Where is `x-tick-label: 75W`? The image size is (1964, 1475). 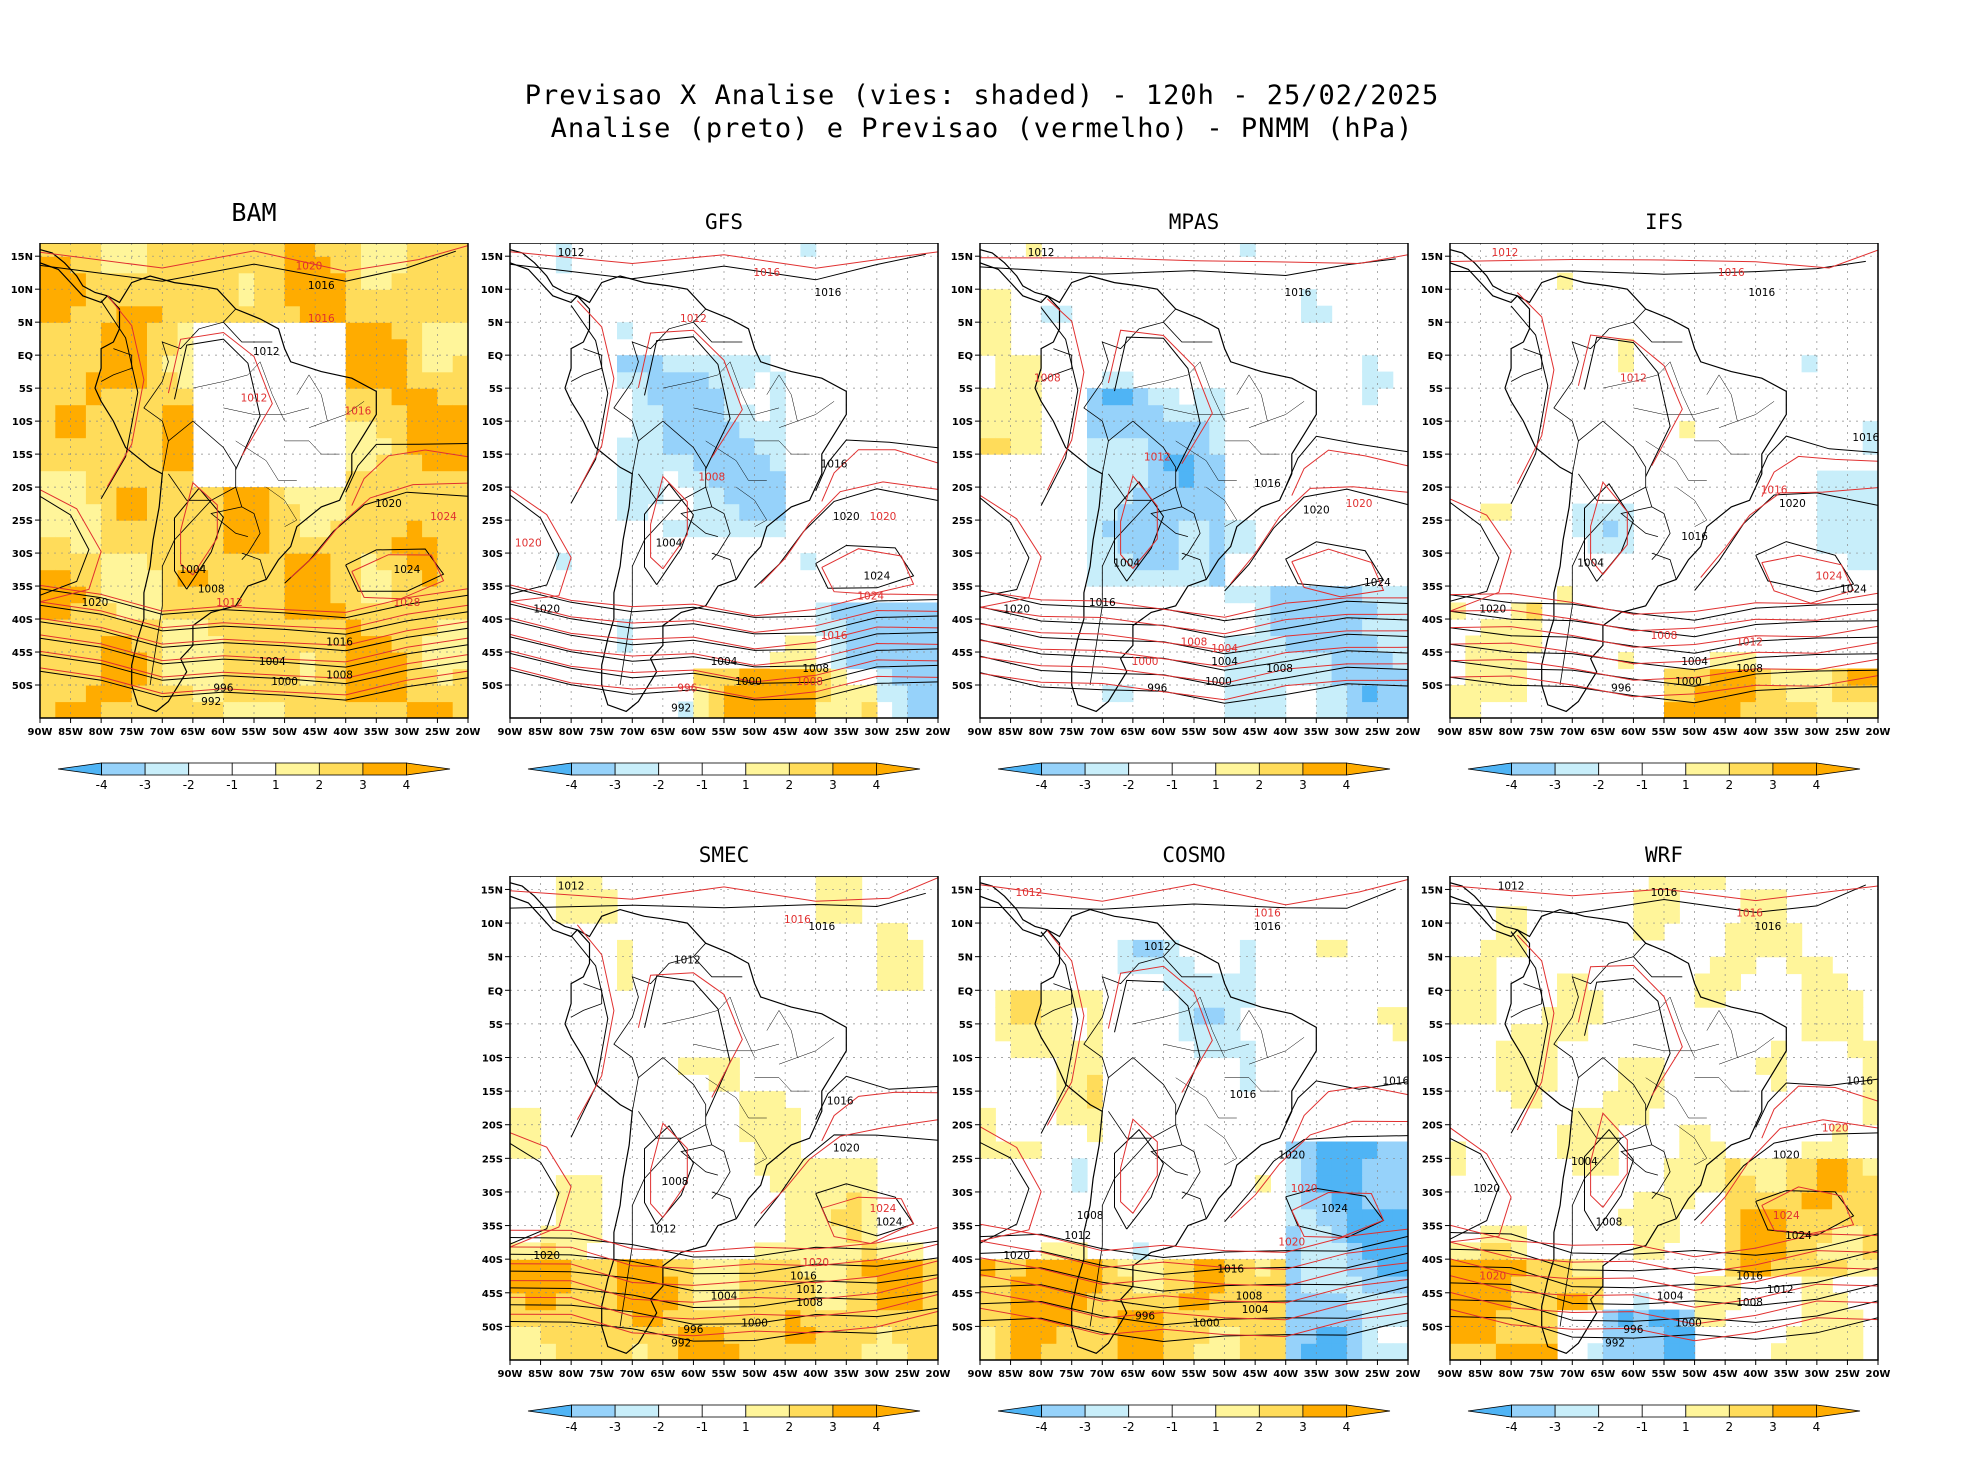 x-tick-label: 75W is located at coordinates (601, 1374).